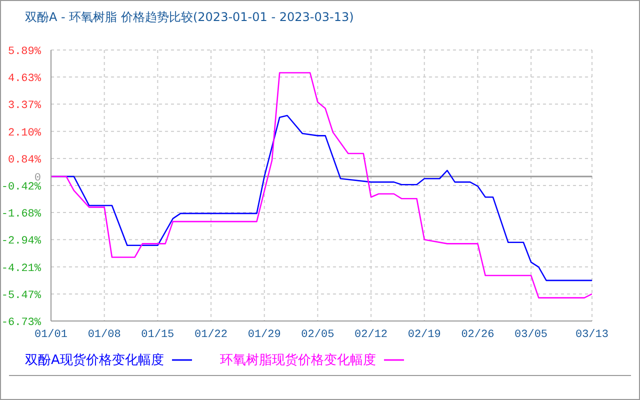 The width and height of the screenshot is (640, 400). Describe the element at coordinates (25, 106) in the screenshot. I see `y-tick-label: 3.37%` at that location.